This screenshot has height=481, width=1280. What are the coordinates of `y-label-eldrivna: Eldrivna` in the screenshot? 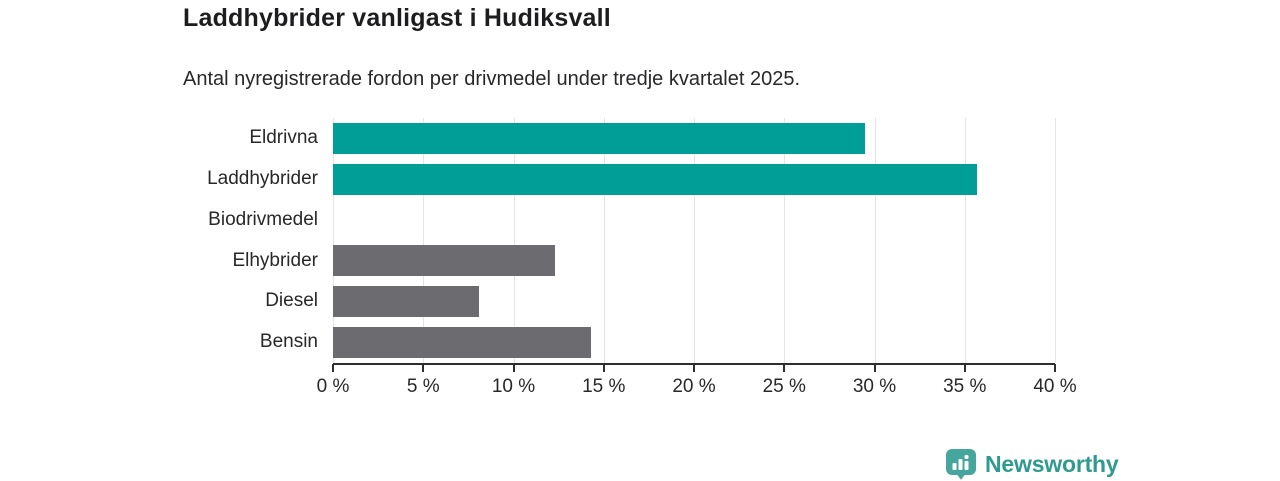 It's located at (283, 137).